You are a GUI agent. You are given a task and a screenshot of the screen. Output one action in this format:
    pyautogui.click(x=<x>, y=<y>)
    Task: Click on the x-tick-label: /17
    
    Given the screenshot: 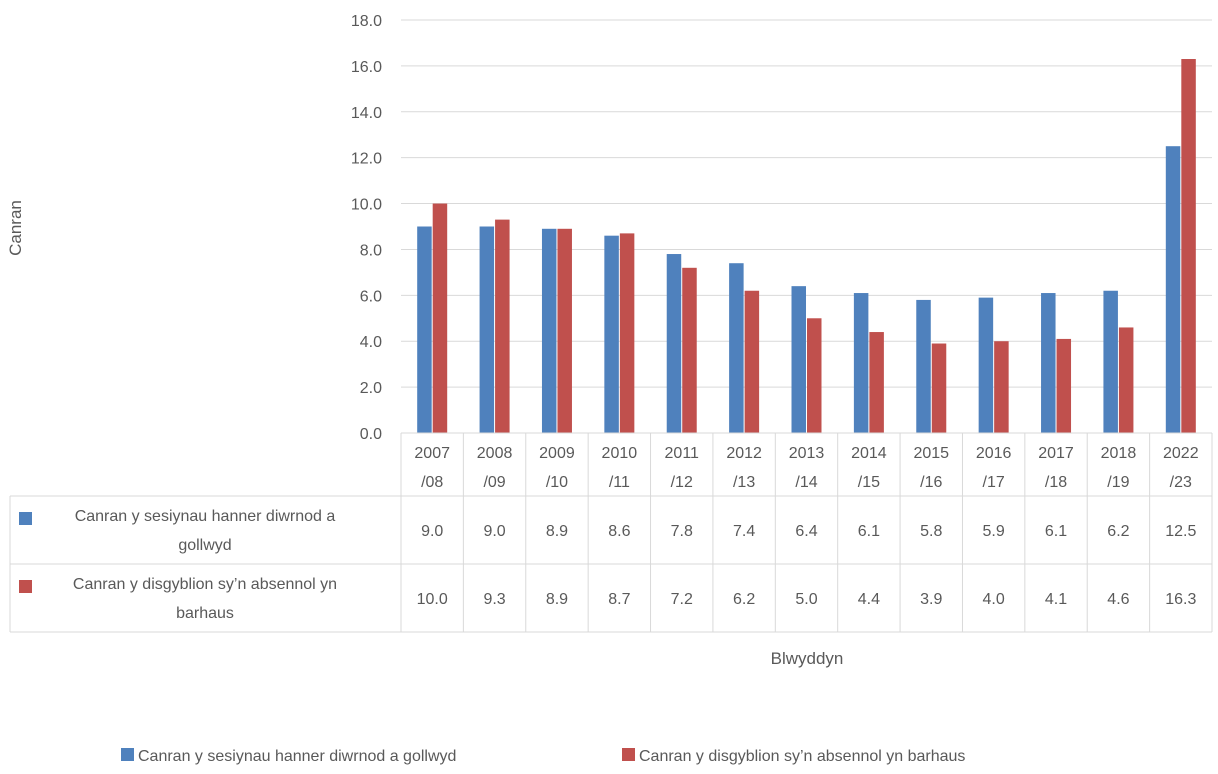 What is the action you would take?
    pyautogui.click(x=994, y=482)
    